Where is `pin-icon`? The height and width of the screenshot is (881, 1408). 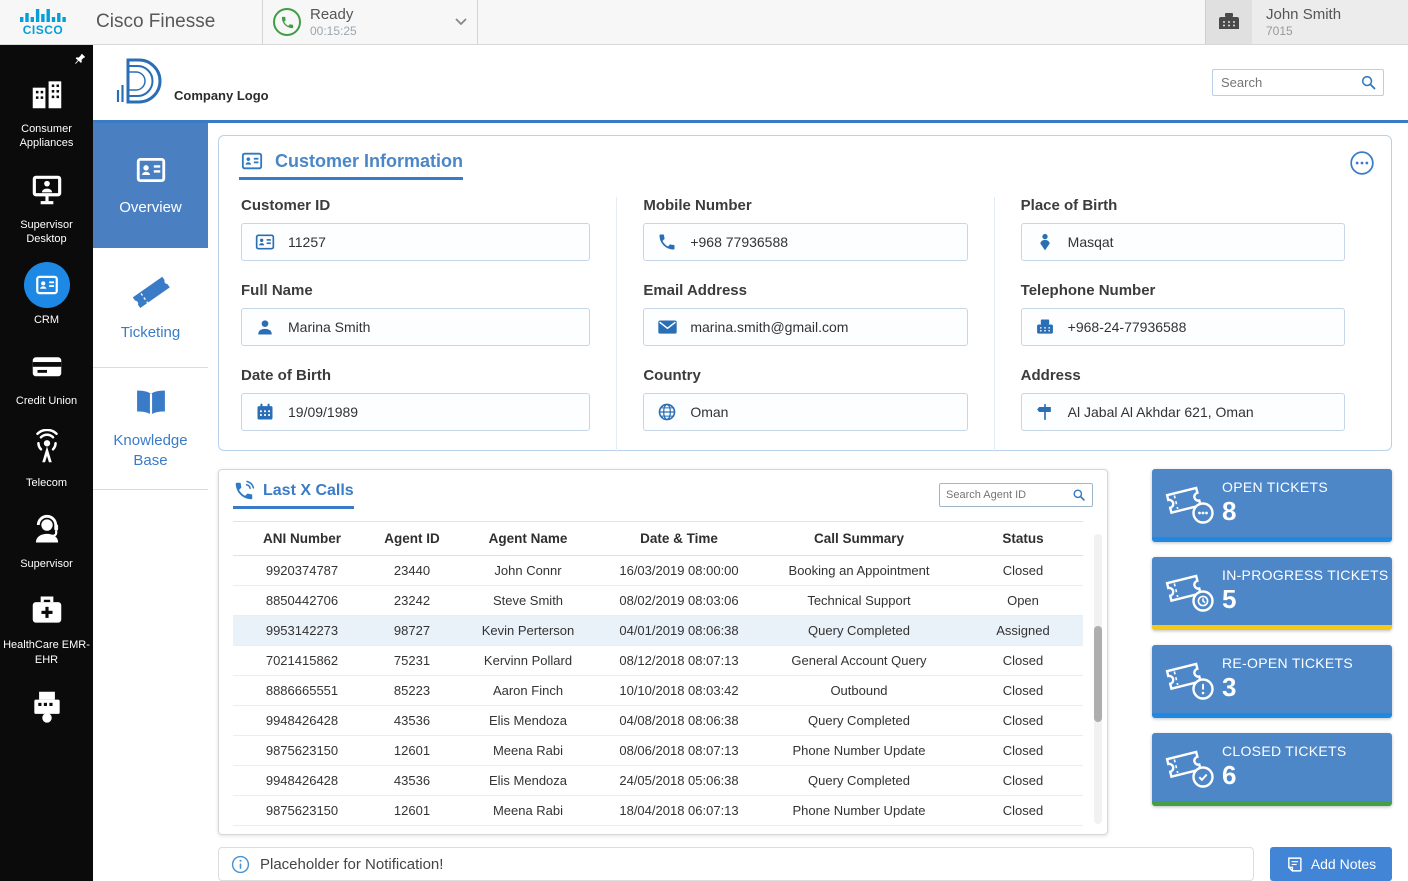
pin-icon is located at coordinates (79, 59).